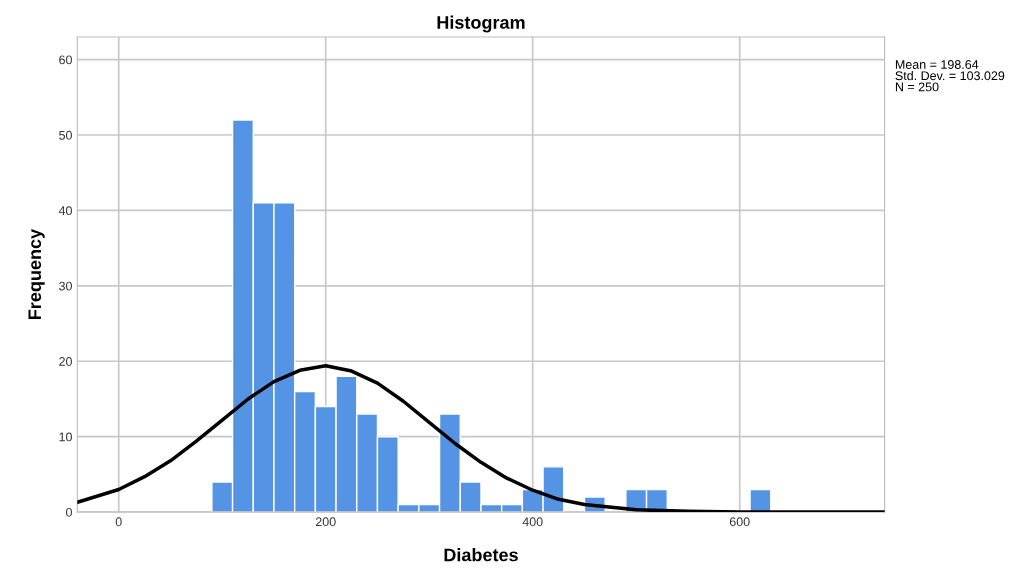 This screenshot has height=569, width=1031. I want to click on text: Mean = 198.64 Std. Dev. = 103.029 N = 250, so click(950, 76).